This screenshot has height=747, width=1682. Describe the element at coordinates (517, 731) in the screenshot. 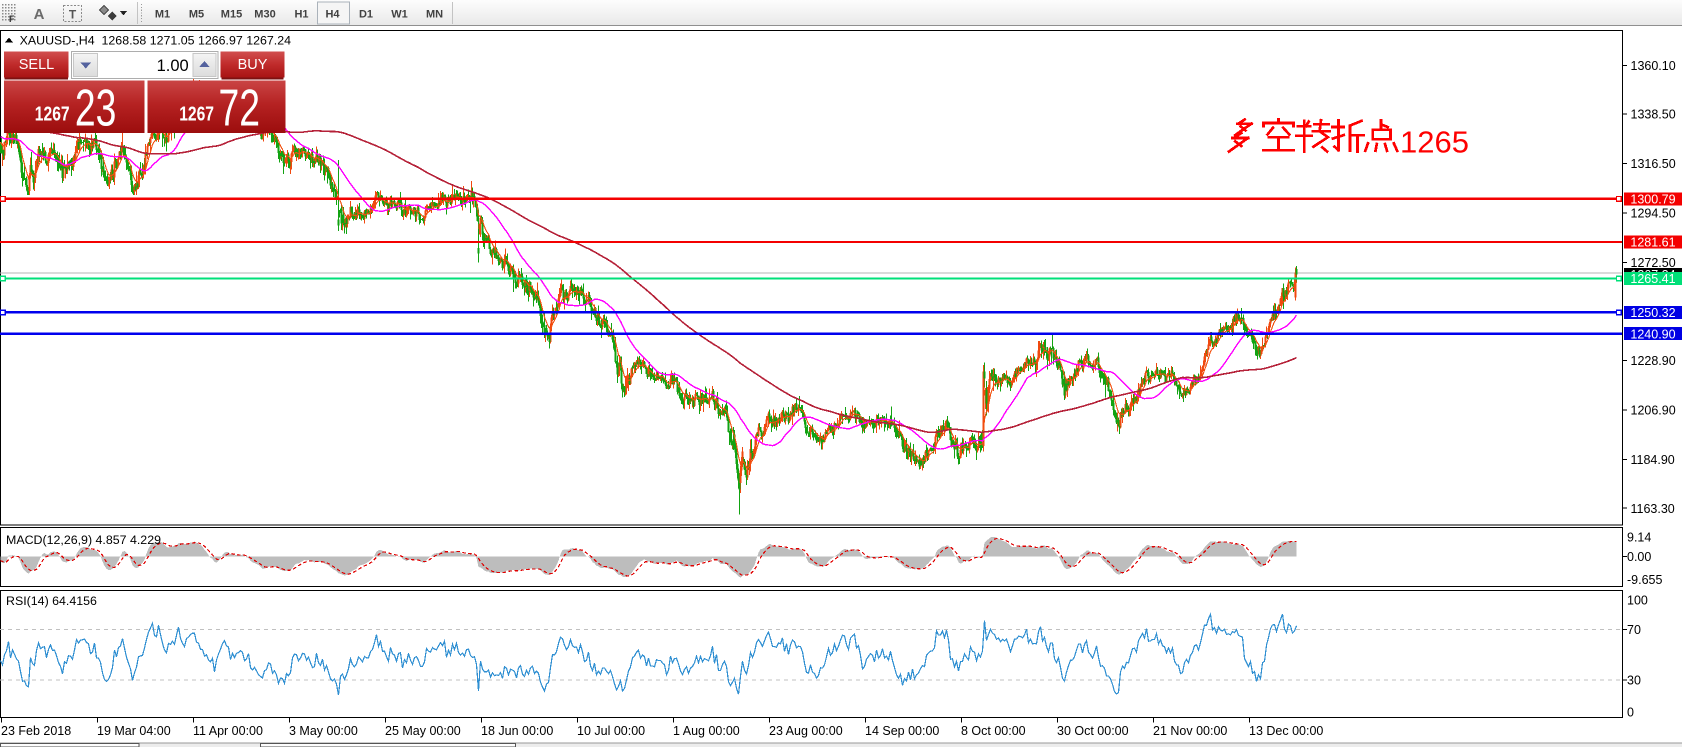

I see `svg-text: 18 Jun 00:00` at that location.